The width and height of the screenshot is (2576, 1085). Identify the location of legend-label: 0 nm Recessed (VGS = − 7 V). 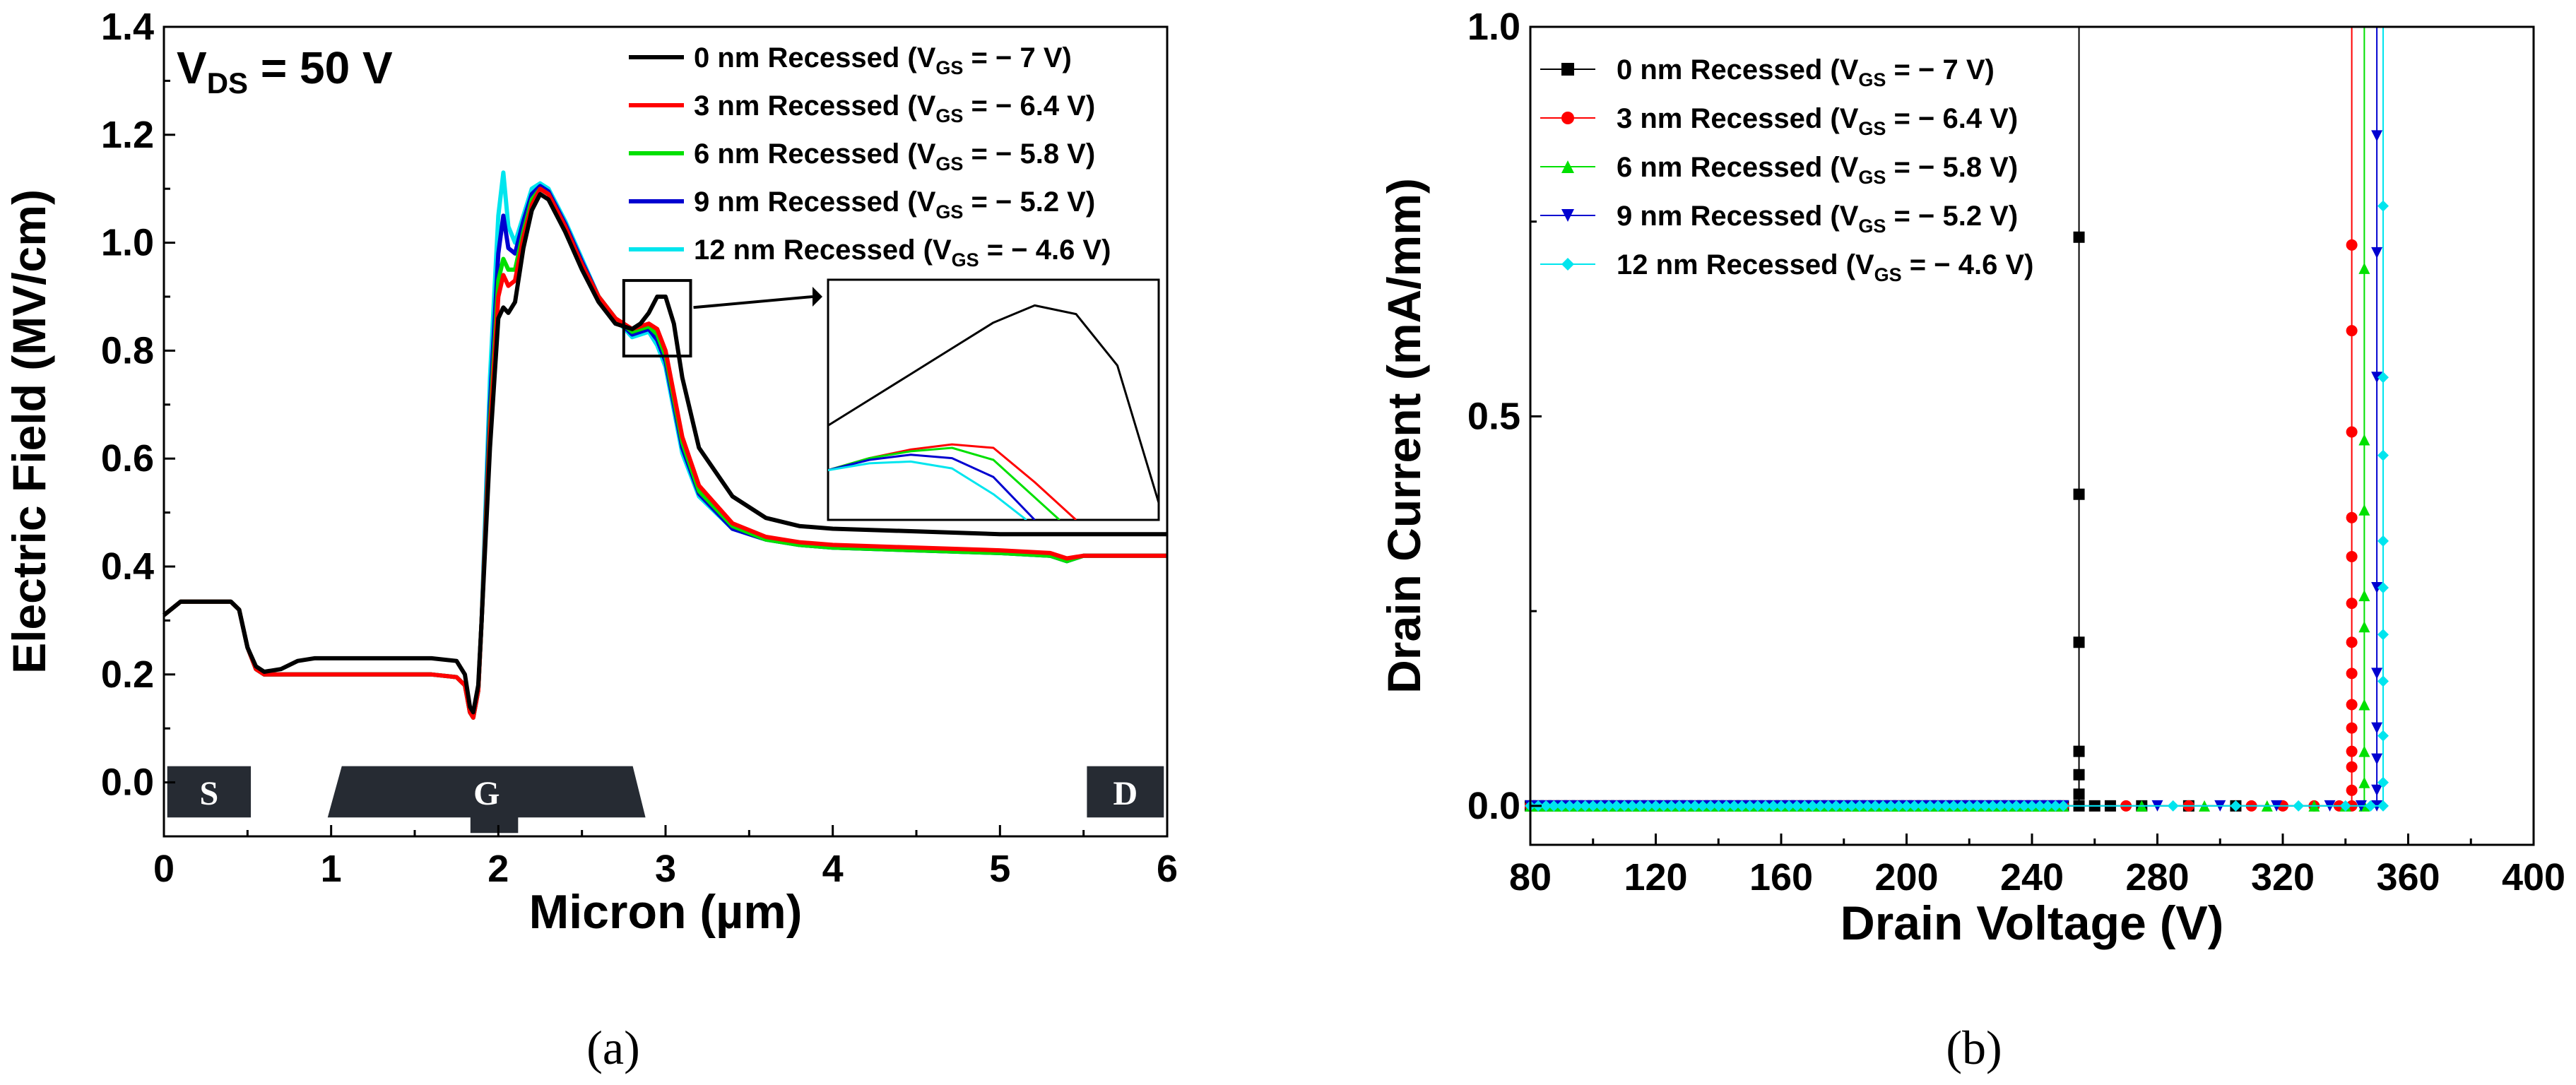
(1806, 72).